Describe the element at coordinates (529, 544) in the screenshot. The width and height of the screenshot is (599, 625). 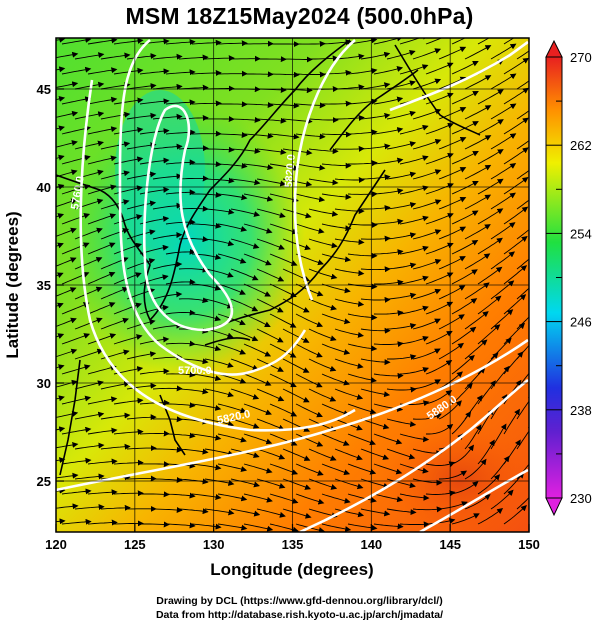
I see `x-tick-label-150: 150` at that location.